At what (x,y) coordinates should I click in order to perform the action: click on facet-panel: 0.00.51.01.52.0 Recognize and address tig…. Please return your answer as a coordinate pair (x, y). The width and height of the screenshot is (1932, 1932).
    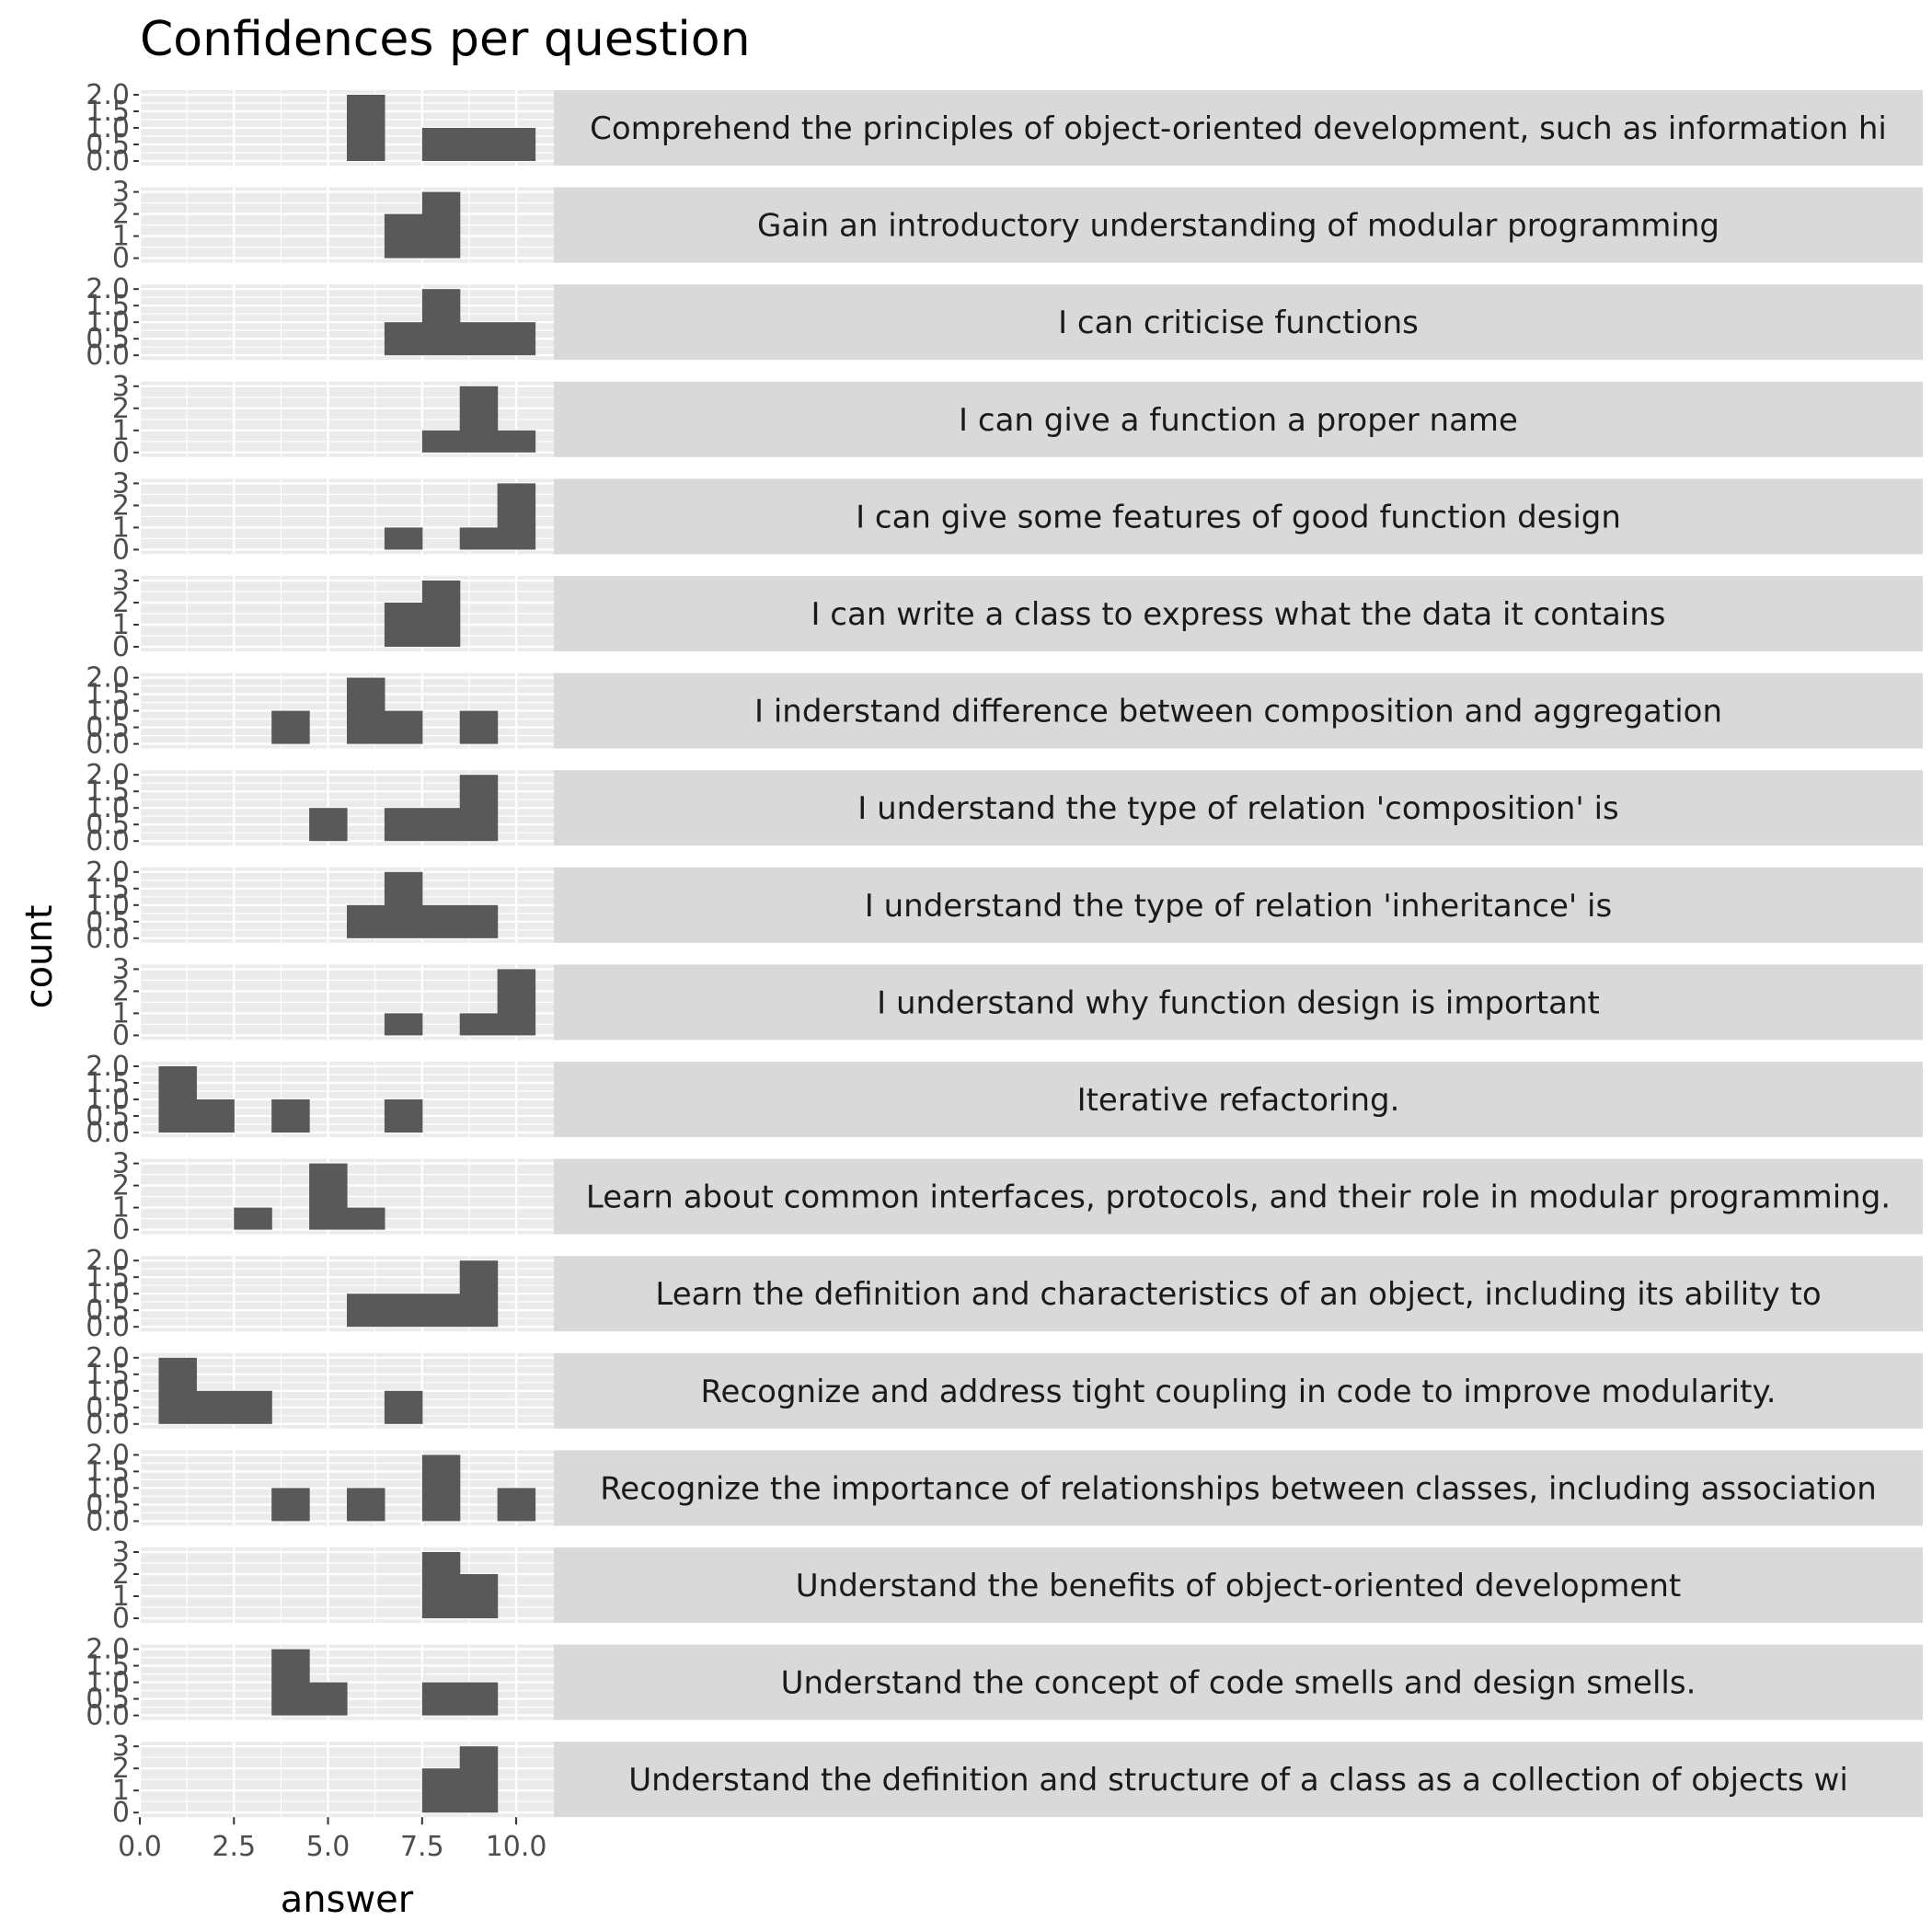
    Looking at the image, I should click on (1004, 1391).